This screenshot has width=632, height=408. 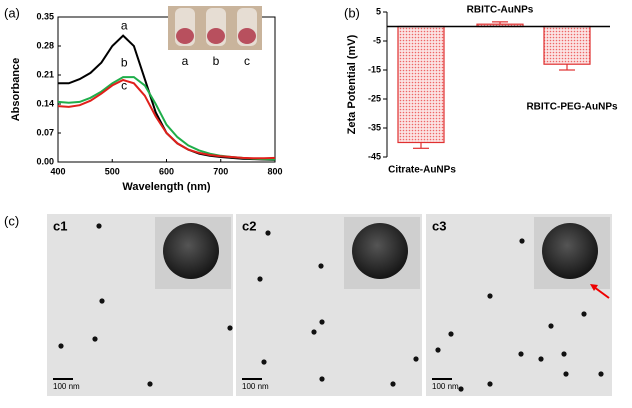 What do you see at coordinates (601, 292) in the screenshot?
I see `arrow` at bounding box center [601, 292].